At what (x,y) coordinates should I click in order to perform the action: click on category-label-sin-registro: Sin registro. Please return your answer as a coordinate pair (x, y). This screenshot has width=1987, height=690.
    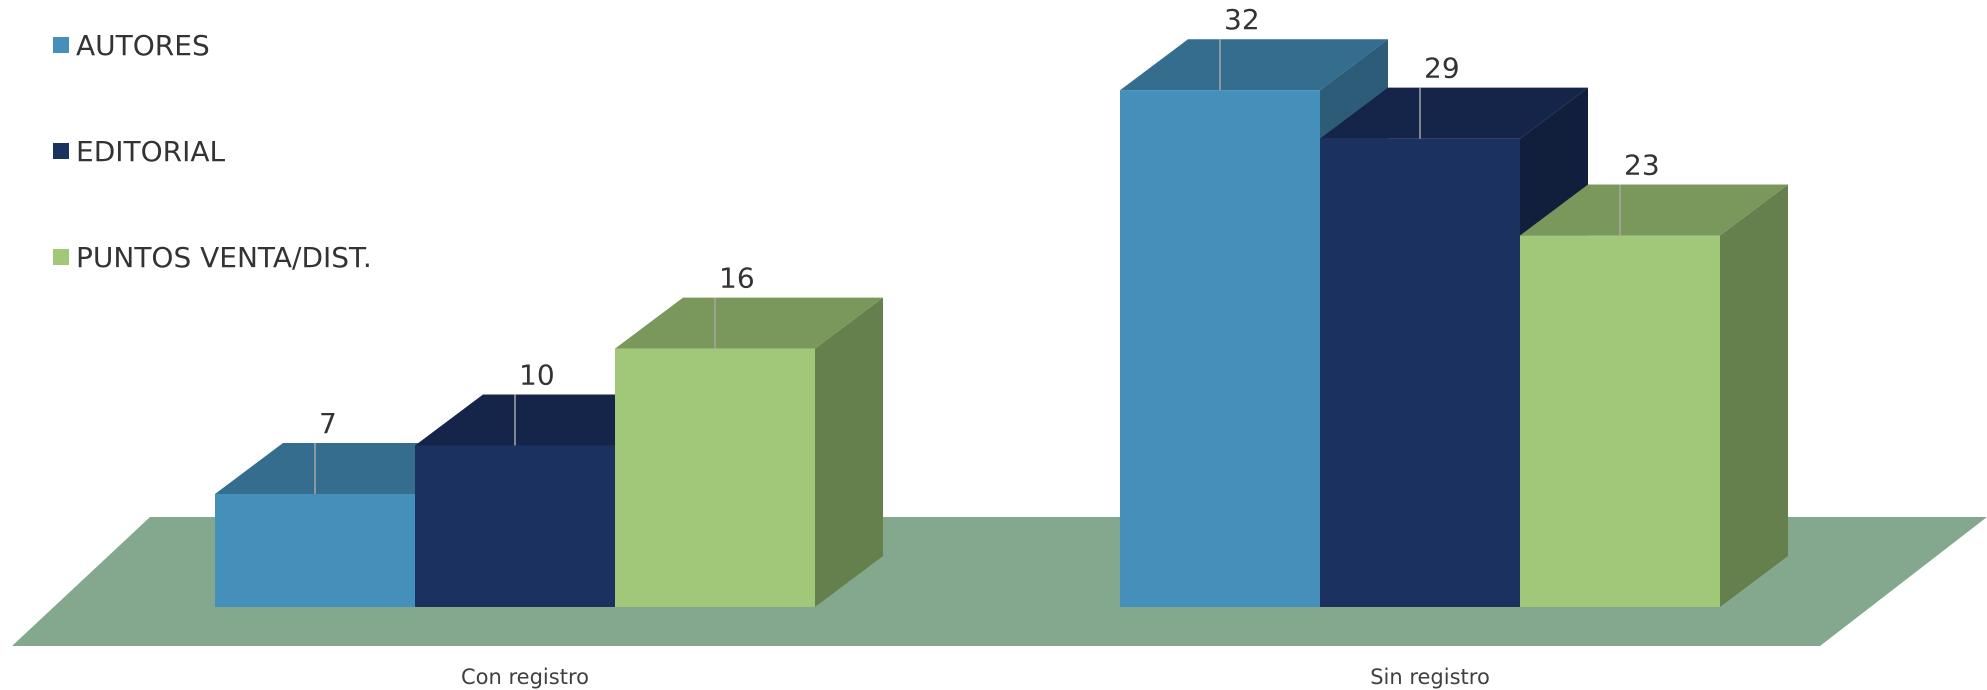
    Looking at the image, I should click on (1430, 677).